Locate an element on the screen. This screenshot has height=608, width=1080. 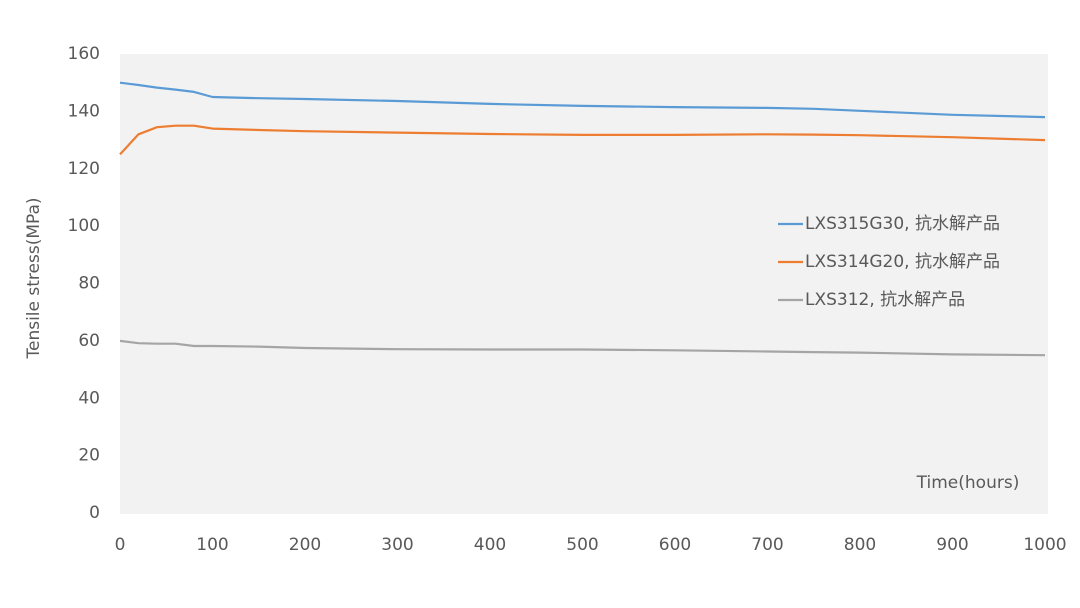
y-tick-label: 60 is located at coordinates (89, 341).